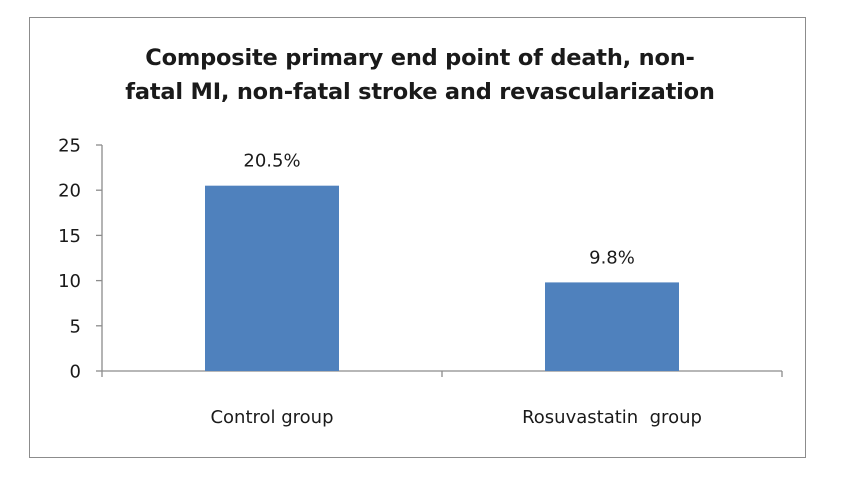  I want to click on data-label-2: 9.8%, so click(612, 257).